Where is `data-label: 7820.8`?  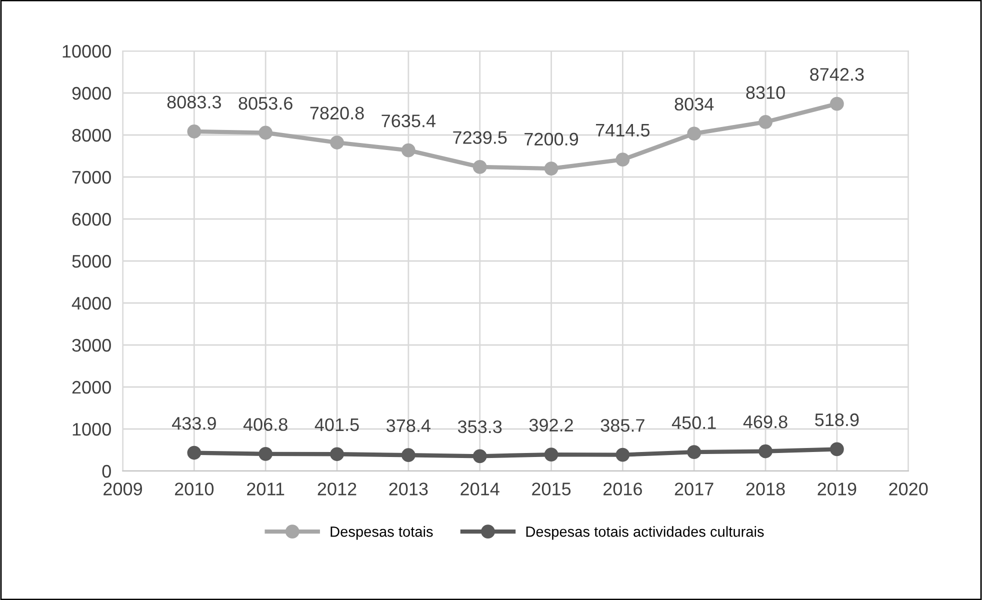
data-label: 7820.8 is located at coordinates (337, 113).